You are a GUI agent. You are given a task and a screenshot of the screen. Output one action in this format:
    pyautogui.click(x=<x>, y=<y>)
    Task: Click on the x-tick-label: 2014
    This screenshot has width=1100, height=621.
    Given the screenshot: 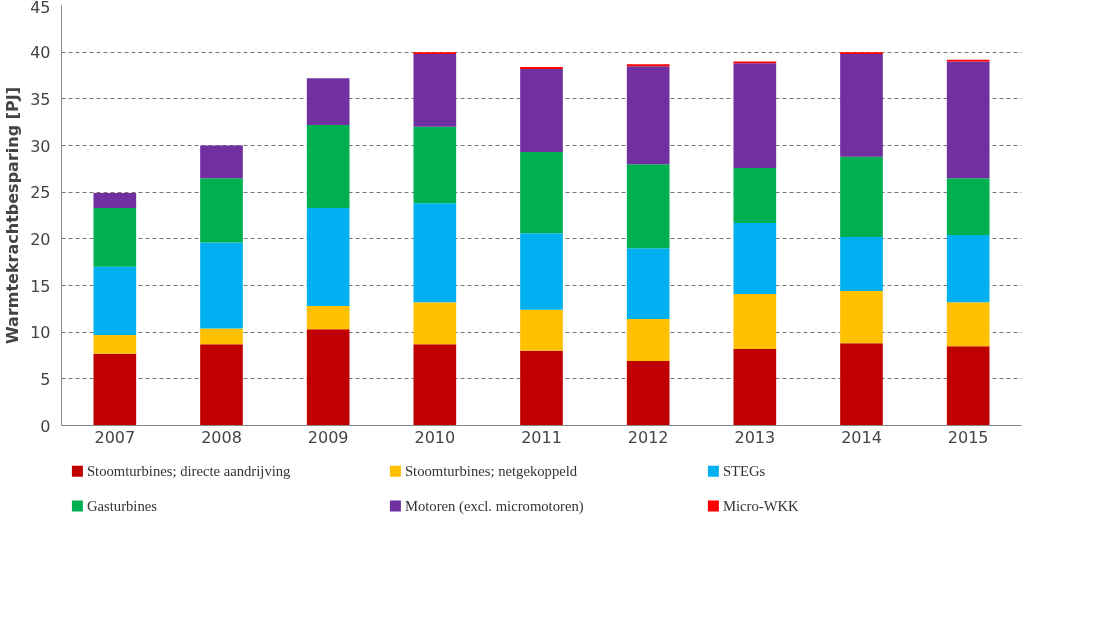 What is the action you would take?
    pyautogui.click(x=861, y=437)
    